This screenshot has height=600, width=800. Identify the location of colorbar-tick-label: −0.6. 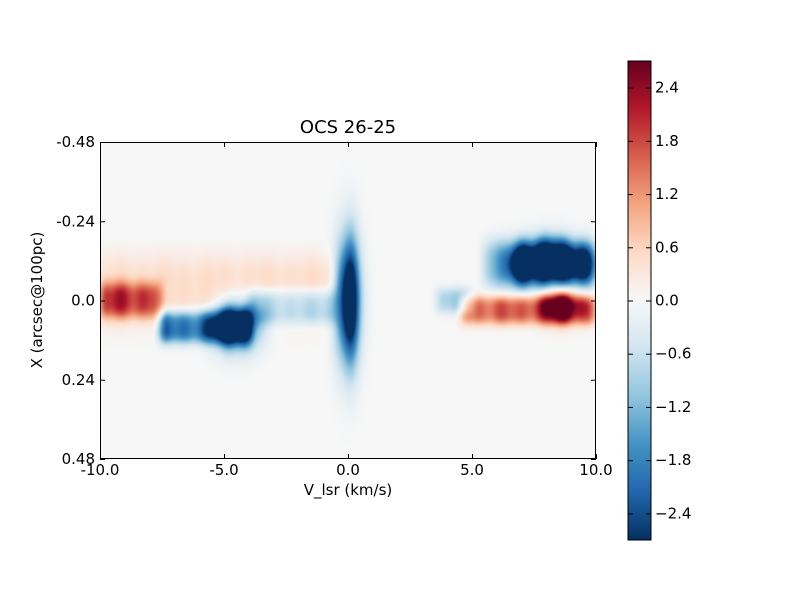
(673, 354).